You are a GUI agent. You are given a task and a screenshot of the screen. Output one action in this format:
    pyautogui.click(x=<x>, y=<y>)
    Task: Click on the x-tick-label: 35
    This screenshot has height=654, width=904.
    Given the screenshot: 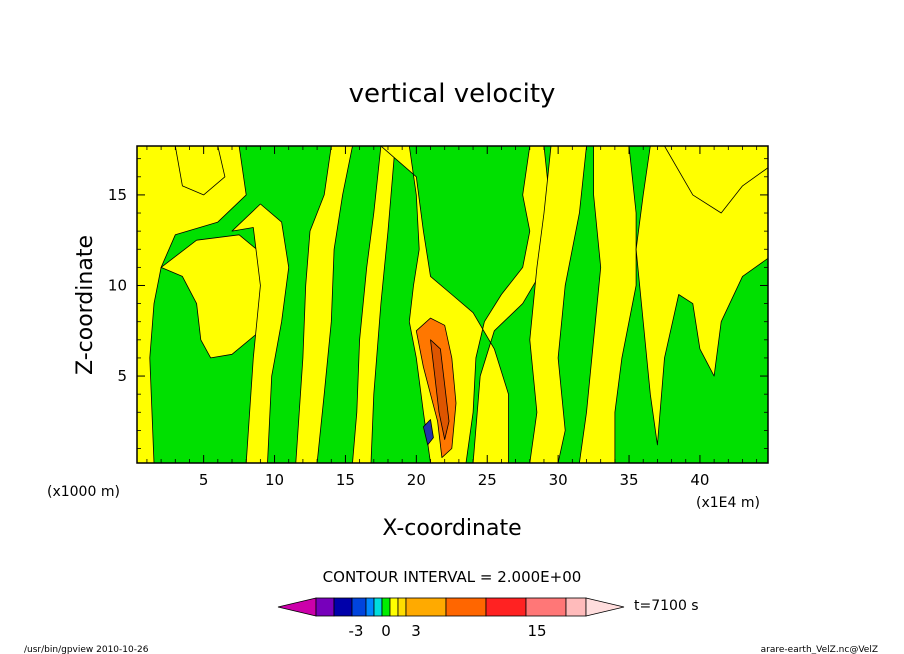 What is the action you would take?
    pyautogui.click(x=628, y=480)
    